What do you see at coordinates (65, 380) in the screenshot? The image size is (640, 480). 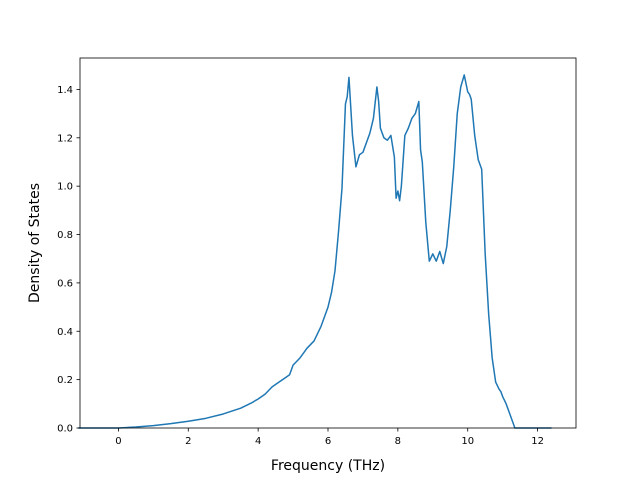 I see `y-tick-label: 0.2` at bounding box center [65, 380].